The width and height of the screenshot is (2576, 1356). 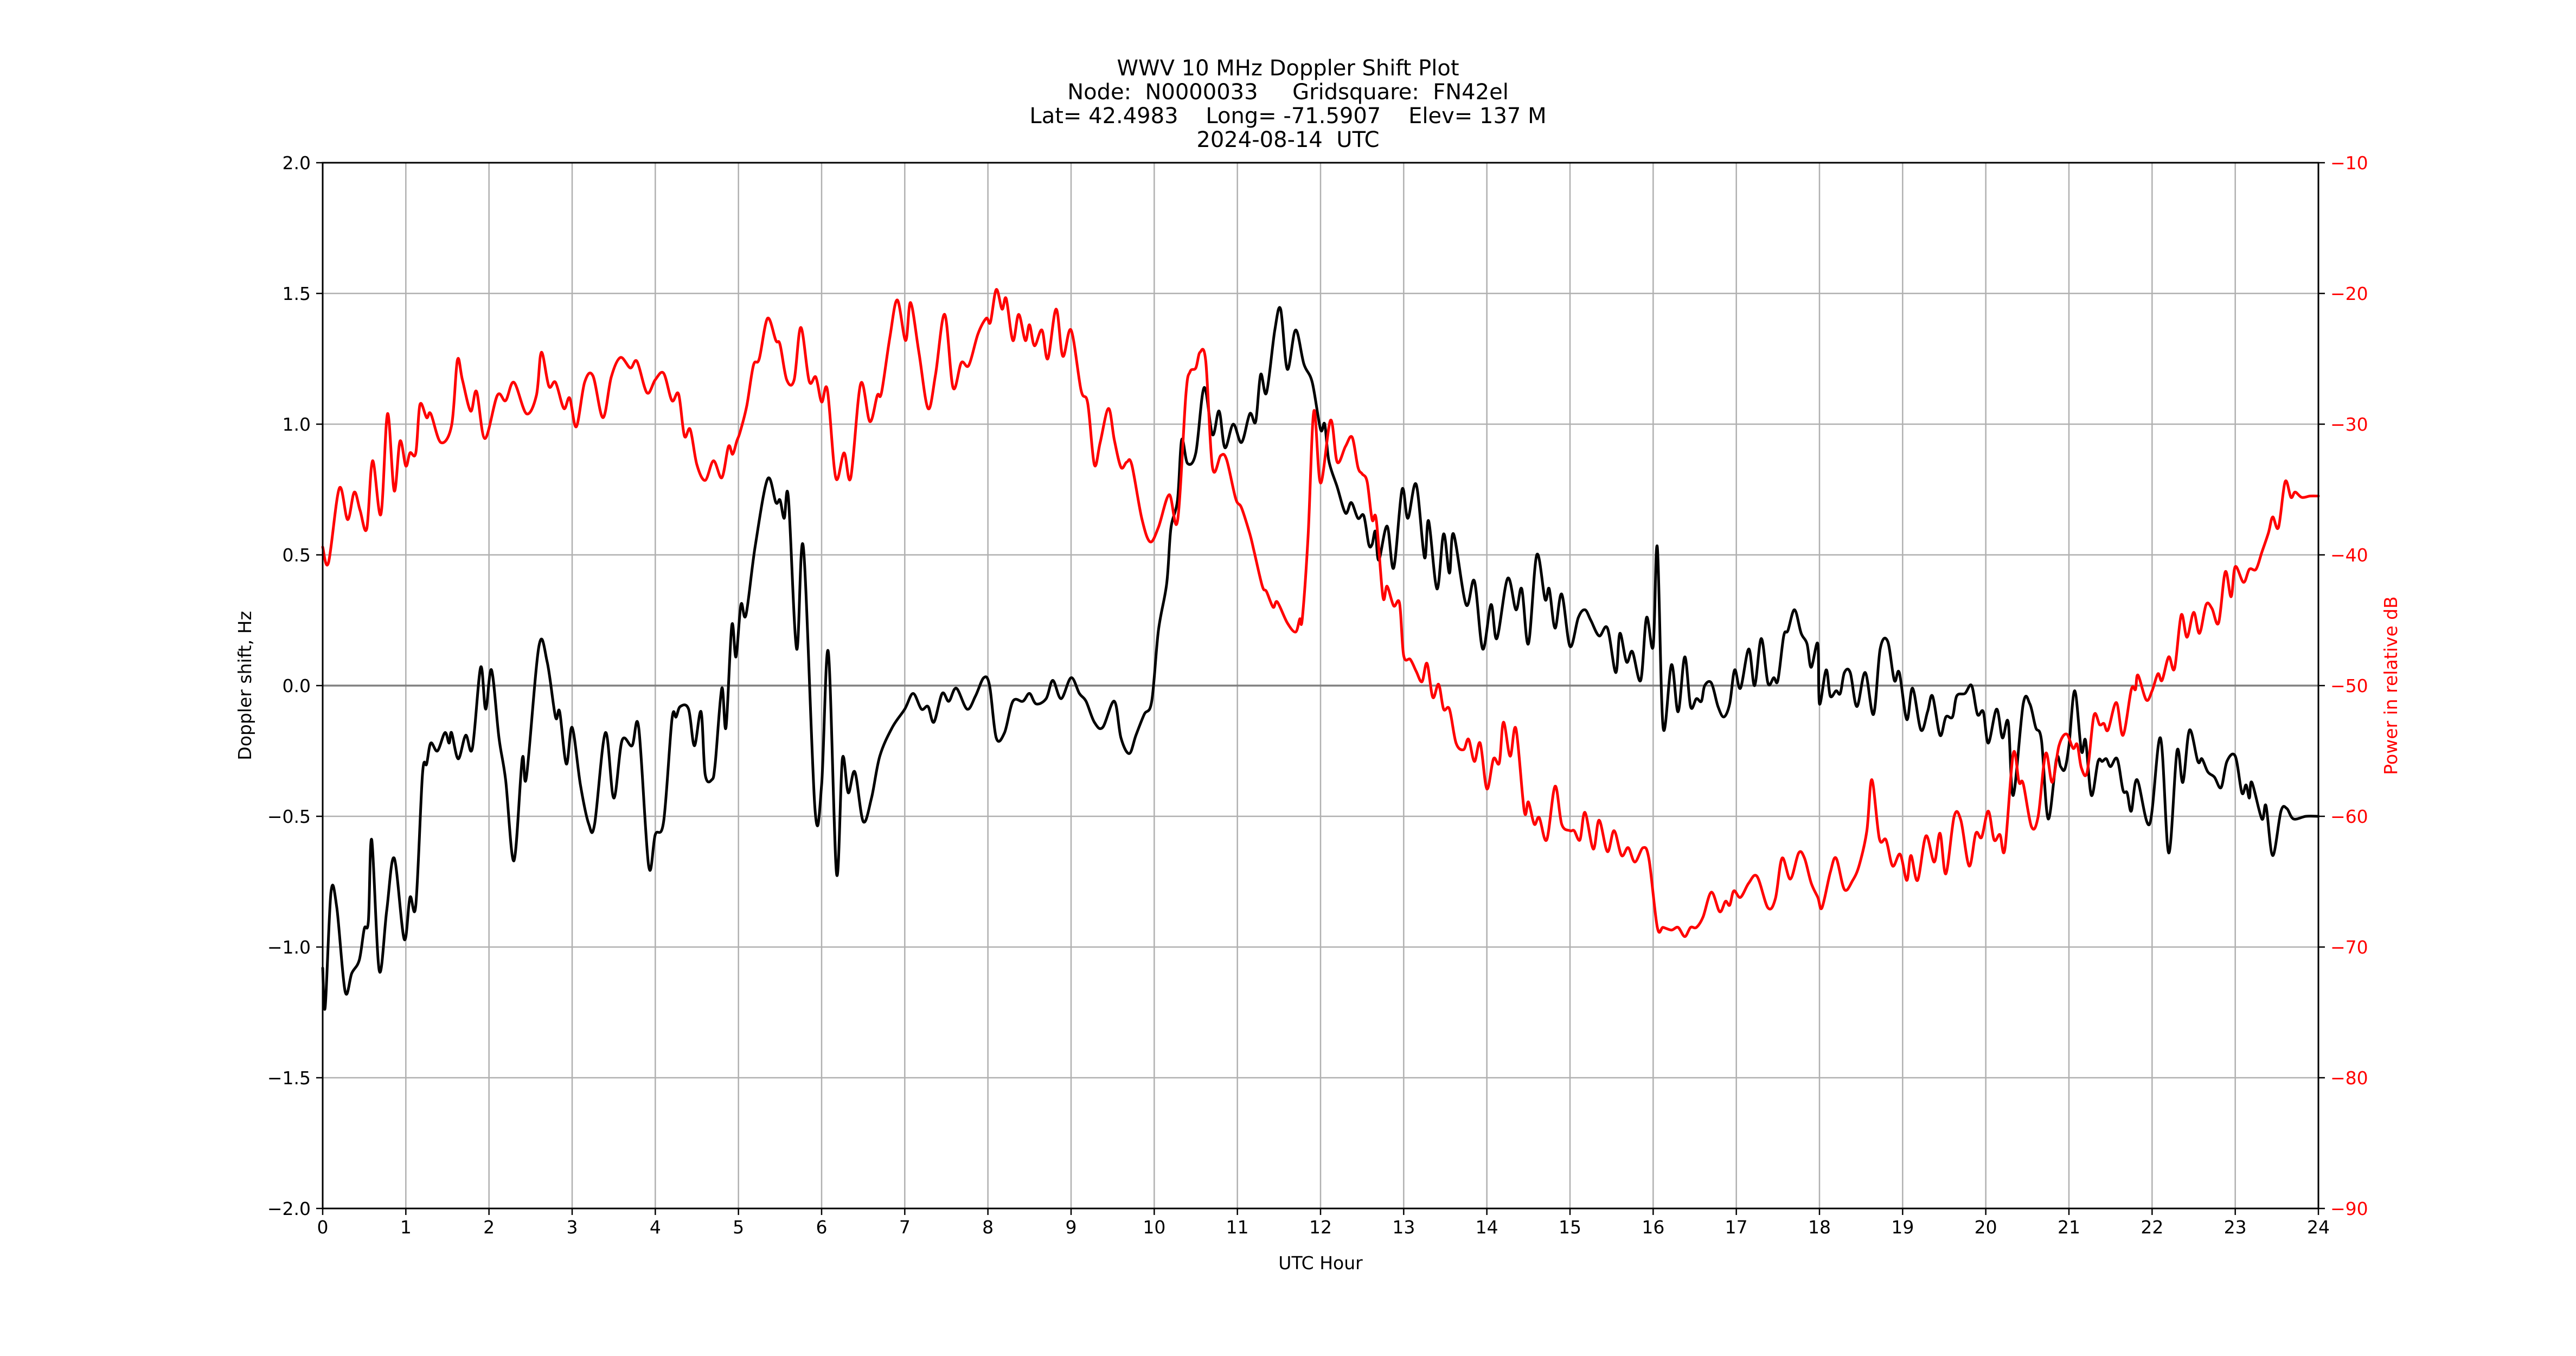 I want to click on x-tick-label: 13, so click(x=1403, y=1227).